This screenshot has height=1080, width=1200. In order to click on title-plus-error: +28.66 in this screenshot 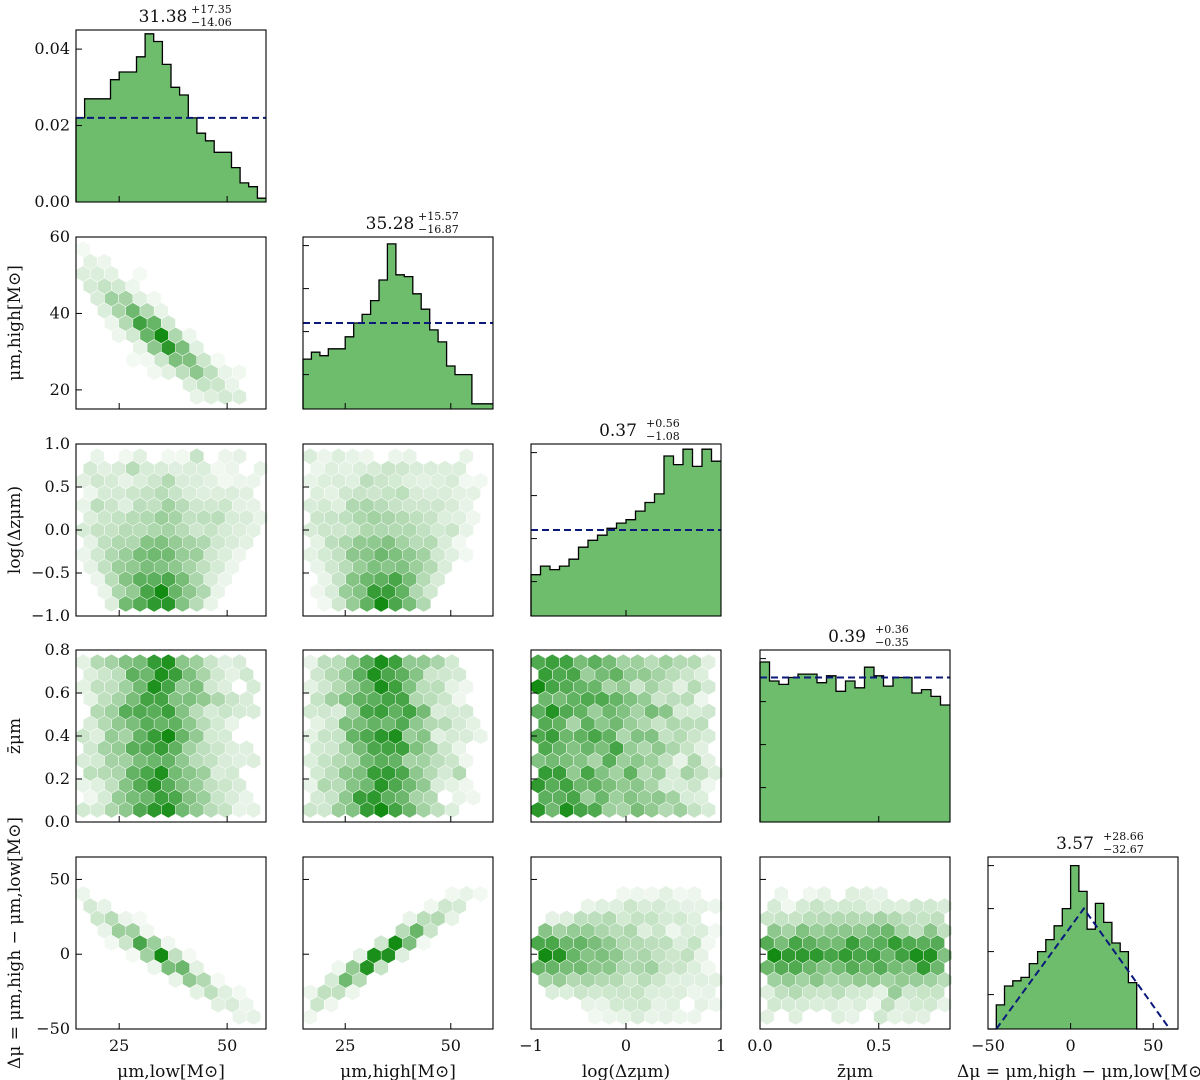, I will do `click(1123, 836)`.